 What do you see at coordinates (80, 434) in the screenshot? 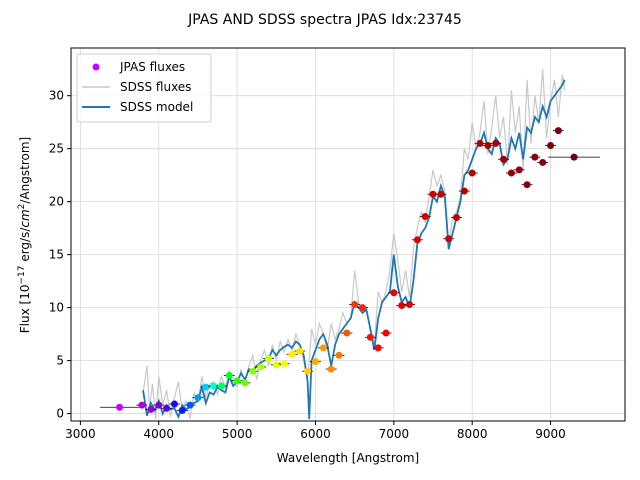
I see `x-tick-label: 3000` at bounding box center [80, 434].